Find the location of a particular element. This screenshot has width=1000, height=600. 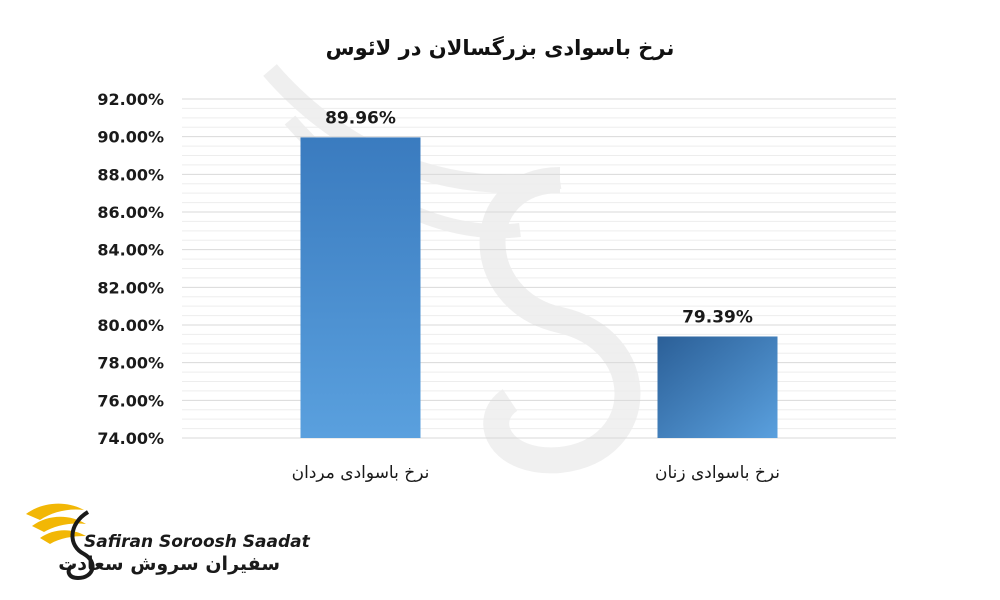

y-tick-label: 84.00% is located at coordinates (130, 250).